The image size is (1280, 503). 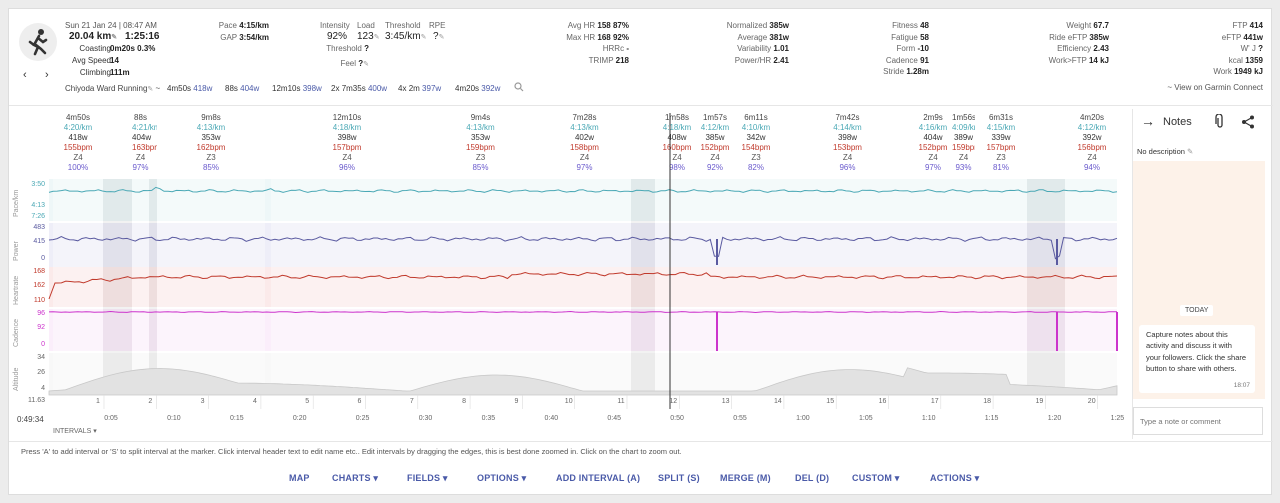 I want to click on cadence-tick: 92, so click(x=41, y=327).